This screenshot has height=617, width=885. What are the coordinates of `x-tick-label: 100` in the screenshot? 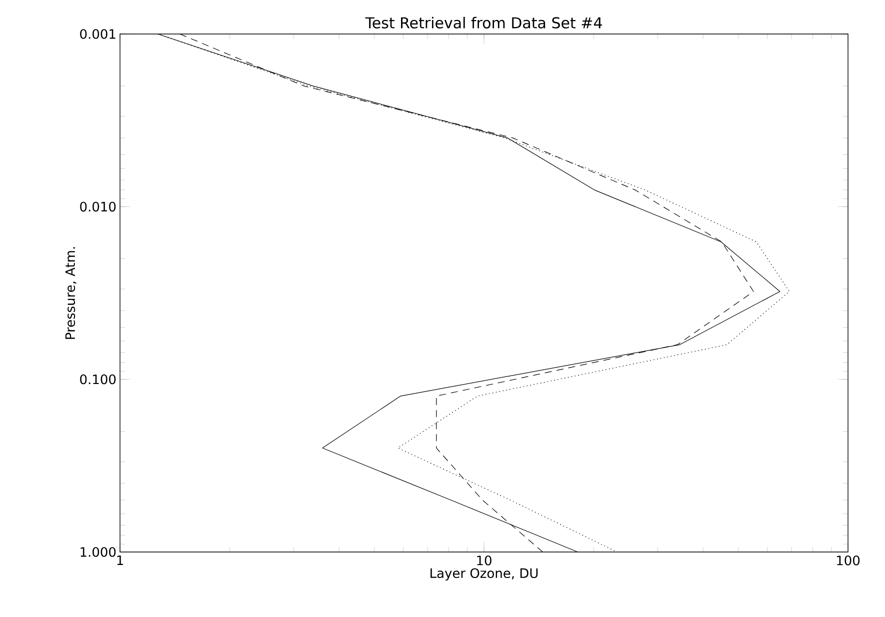 It's located at (848, 561).